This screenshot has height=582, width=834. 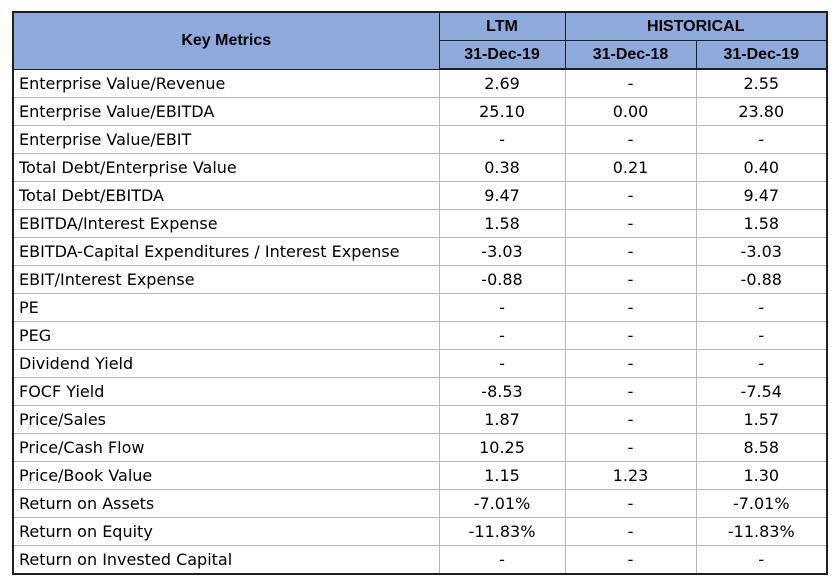 I want to click on table-row: Enterprise Value/EBITDA 25.10 0.00 23.80, so click(x=420, y=111).